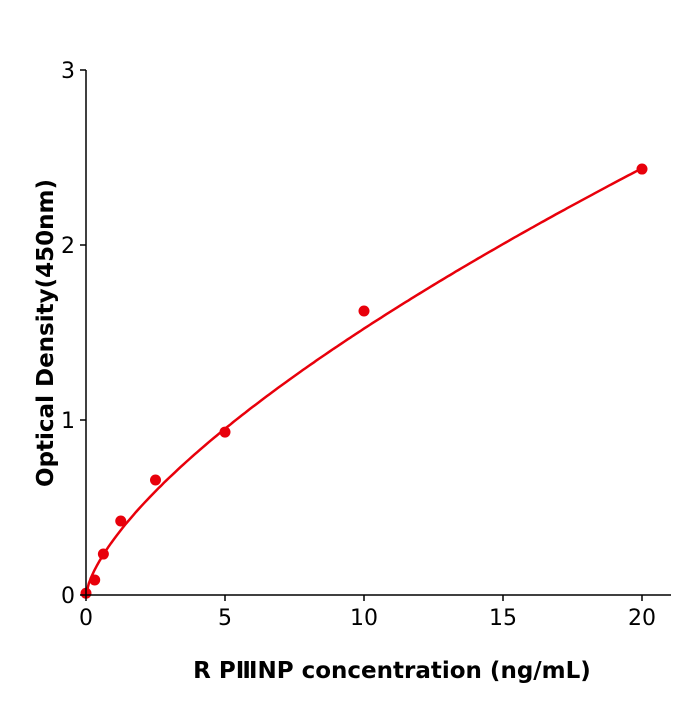 This screenshot has width=700, height=705. Describe the element at coordinates (68, 71) in the screenshot. I see `y-tick-label: 3` at that location.